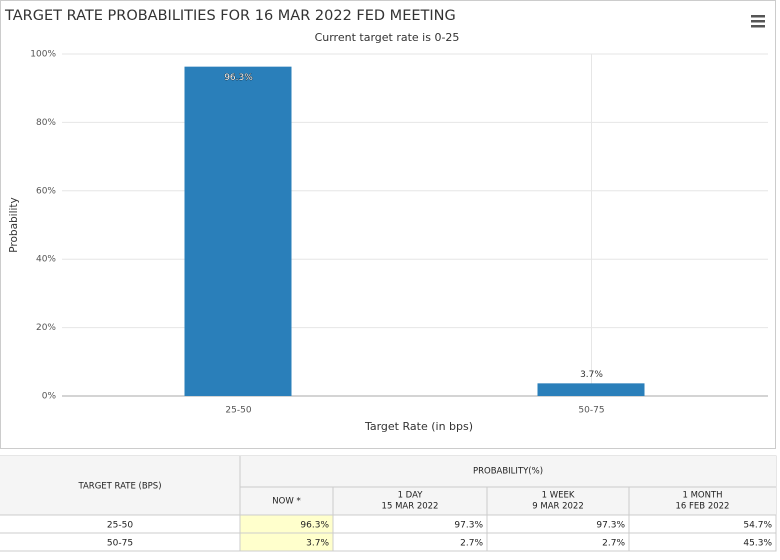 The image size is (780, 560). What do you see at coordinates (238, 411) in the screenshot?
I see `x-tick-label: 25-50` at bounding box center [238, 411].